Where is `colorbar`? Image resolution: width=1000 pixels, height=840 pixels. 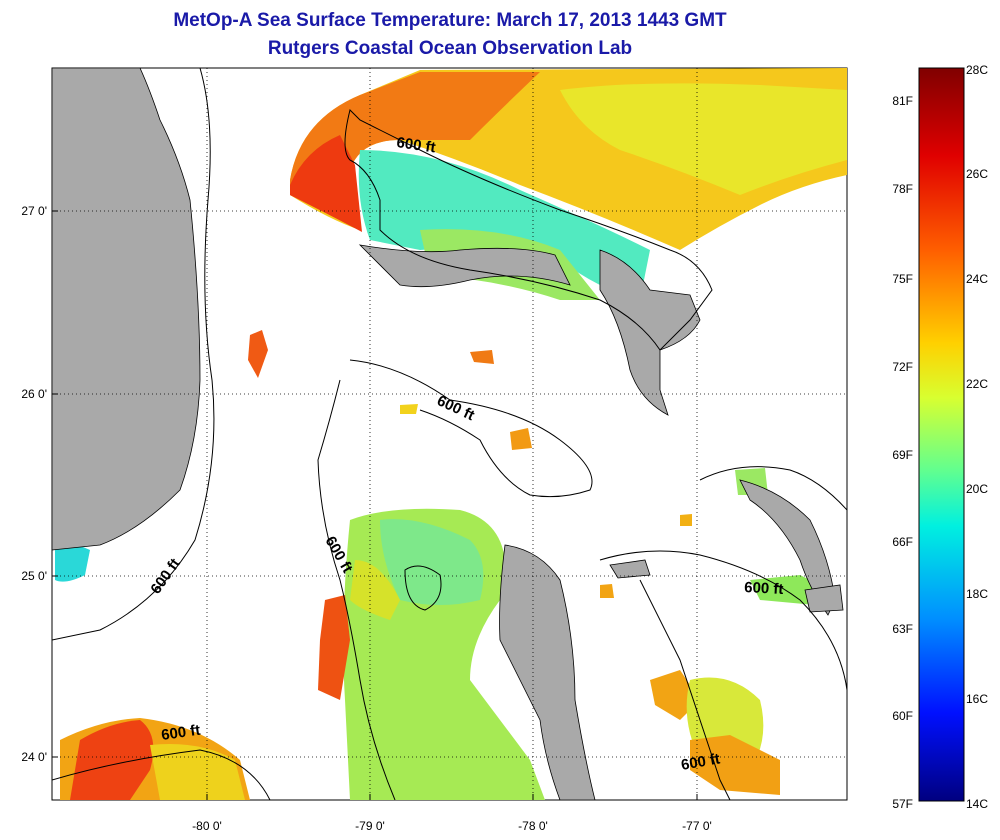 colorbar is located at coordinates (941, 434).